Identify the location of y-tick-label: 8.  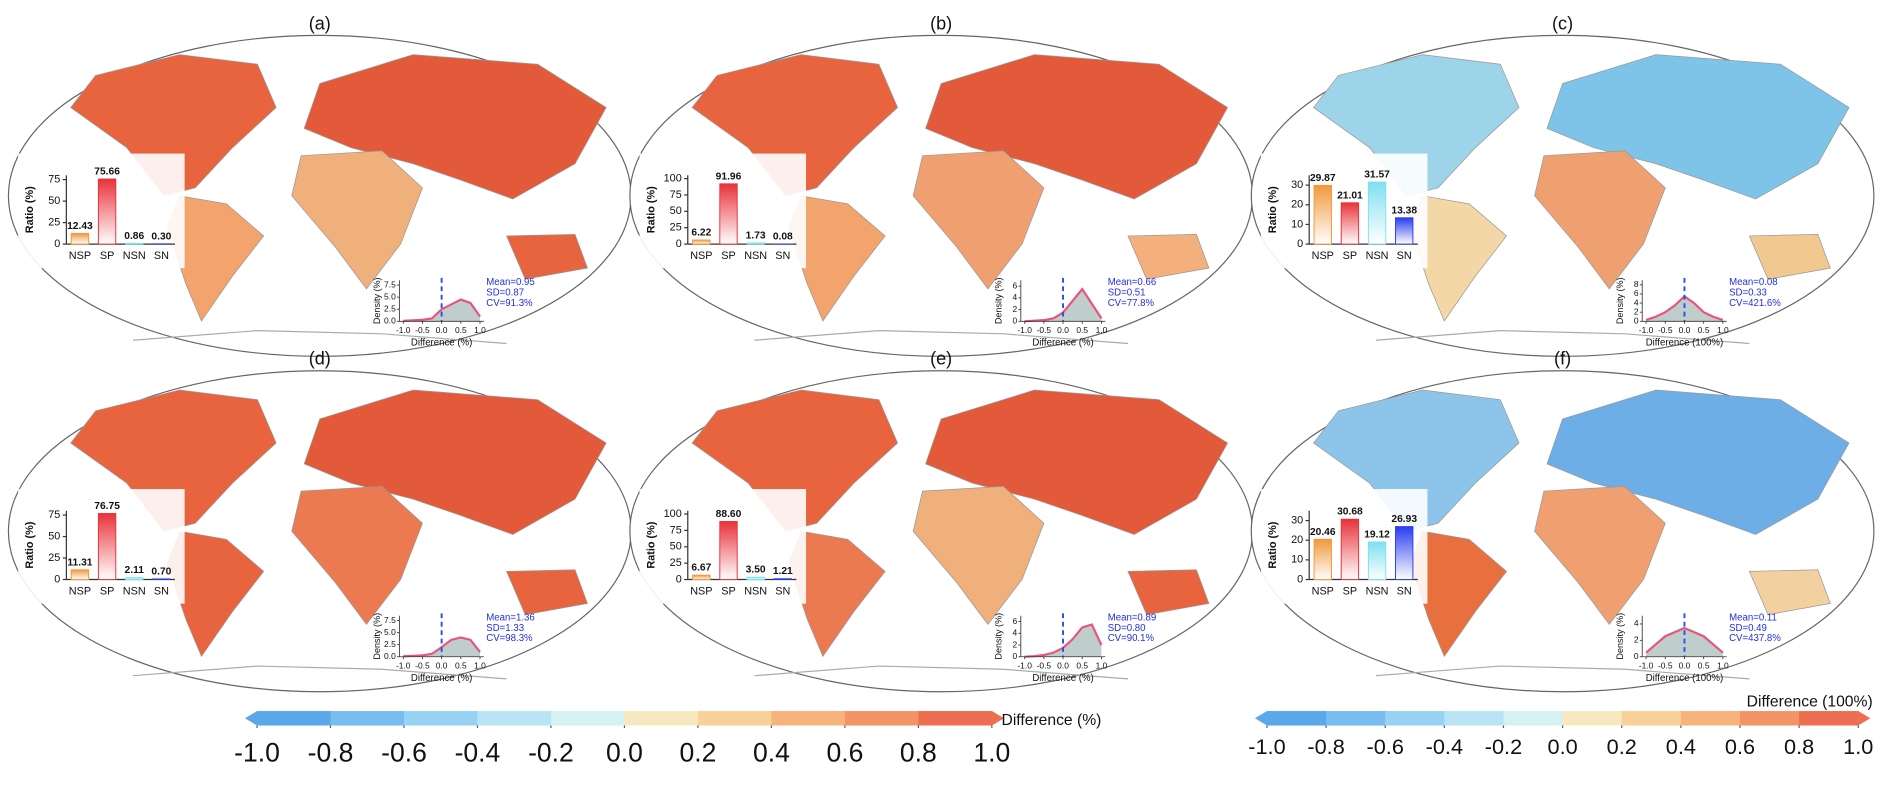
(1636, 284).